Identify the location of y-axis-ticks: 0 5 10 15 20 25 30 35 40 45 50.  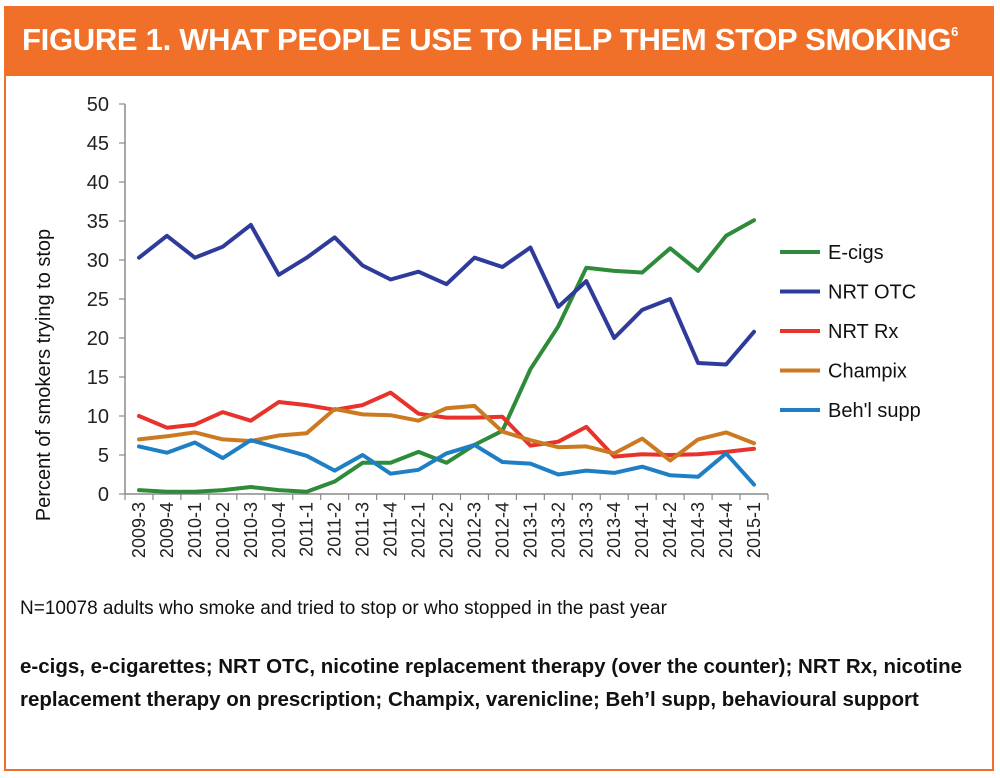
(106, 300).